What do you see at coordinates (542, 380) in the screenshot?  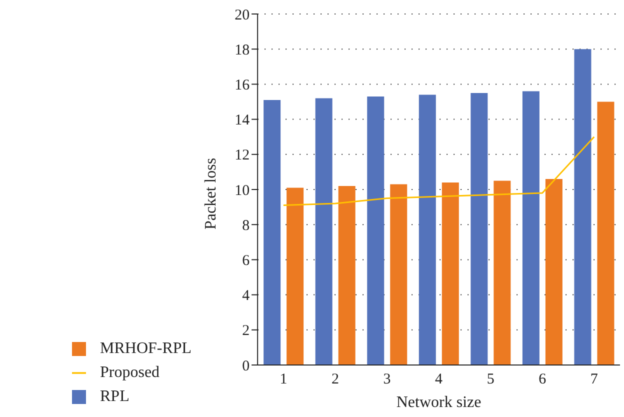 I see `x-tick-label: 6` at bounding box center [542, 380].